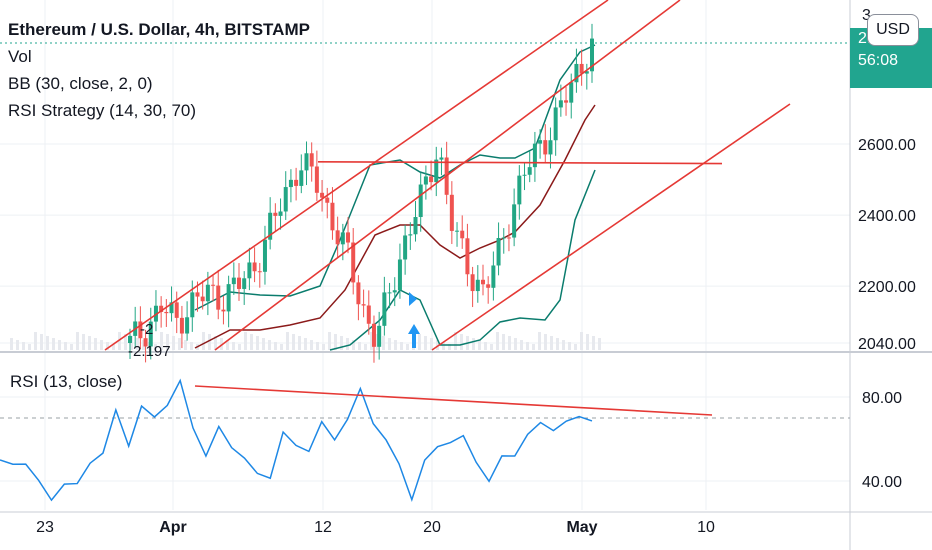 The height and width of the screenshot is (550, 932). Describe the element at coordinates (149, 351) in the screenshot. I see `marker-label-lower: -2.197` at that location.